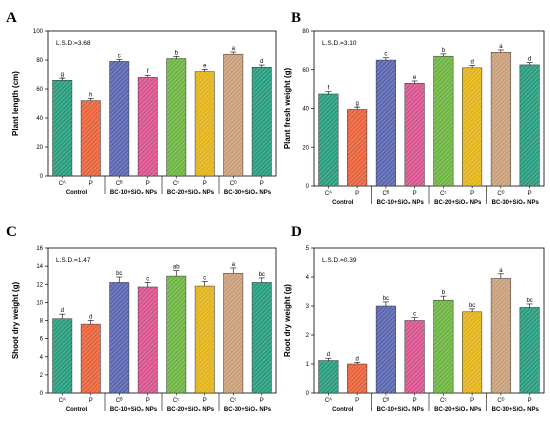 The image size is (550, 431). I want to click on y-tick-label: 8, so click(42, 322).